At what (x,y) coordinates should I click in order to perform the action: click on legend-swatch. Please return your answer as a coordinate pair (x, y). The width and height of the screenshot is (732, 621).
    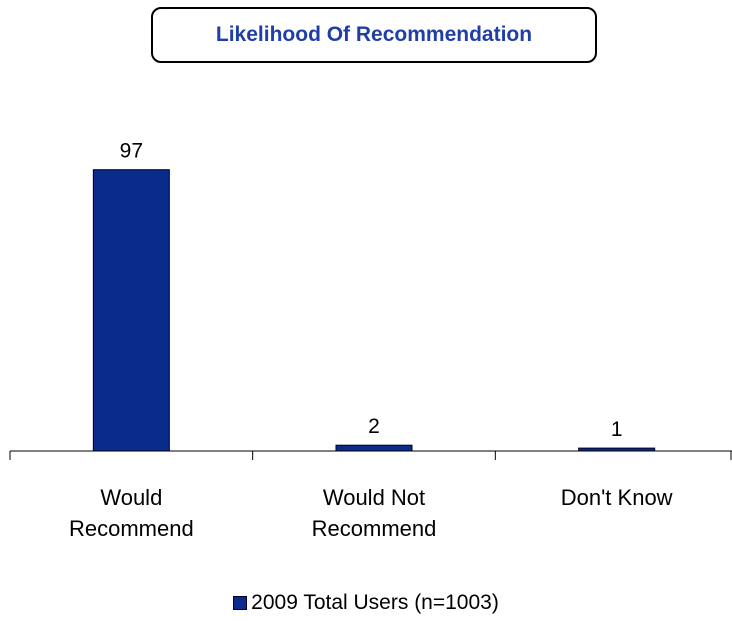
    Looking at the image, I should click on (240, 603).